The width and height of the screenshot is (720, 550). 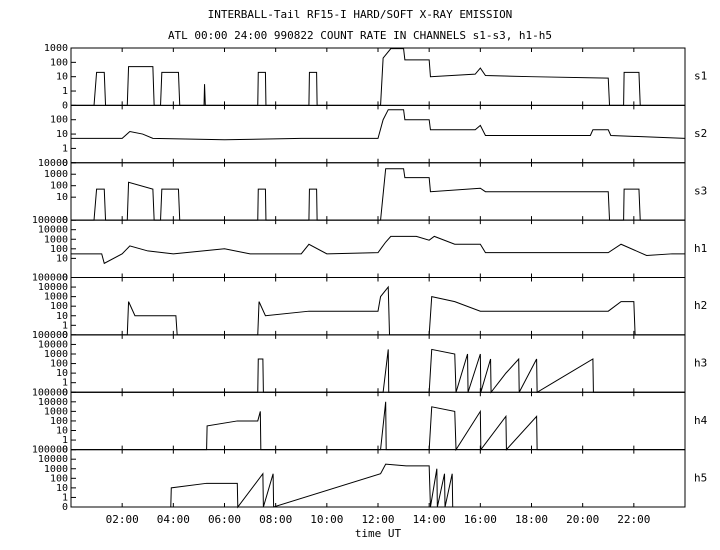 What do you see at coordinates (173, 519) in the screenshot?
I see `x-tick-label: 04:00` at bounding box center [173, 519].